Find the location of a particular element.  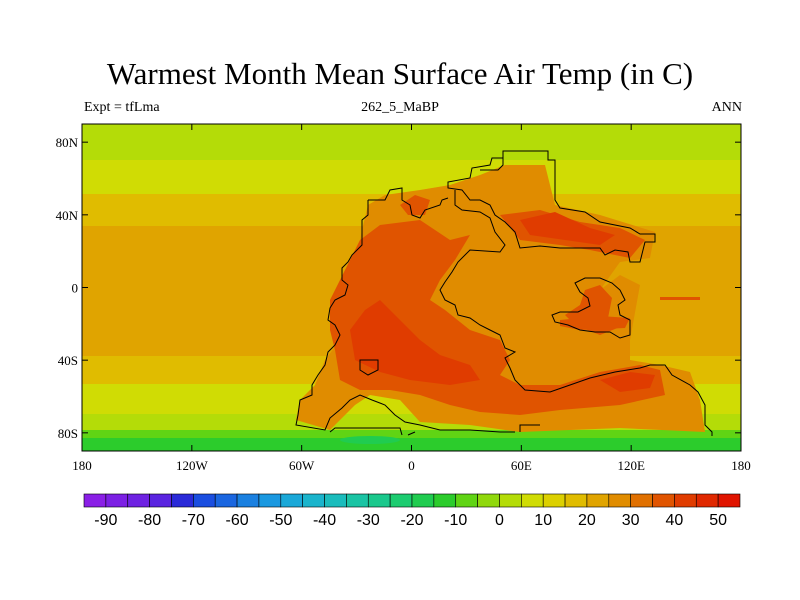

antarctic-spot is located at coordinates (370, 440).